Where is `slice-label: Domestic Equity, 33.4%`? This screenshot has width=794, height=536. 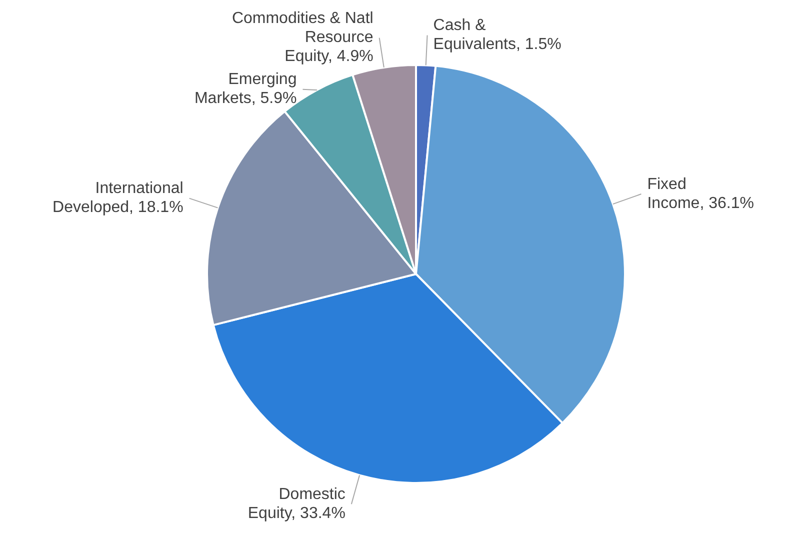
slice-label: Domestic Equity, 33.4% is located at coordinates (297, 504).